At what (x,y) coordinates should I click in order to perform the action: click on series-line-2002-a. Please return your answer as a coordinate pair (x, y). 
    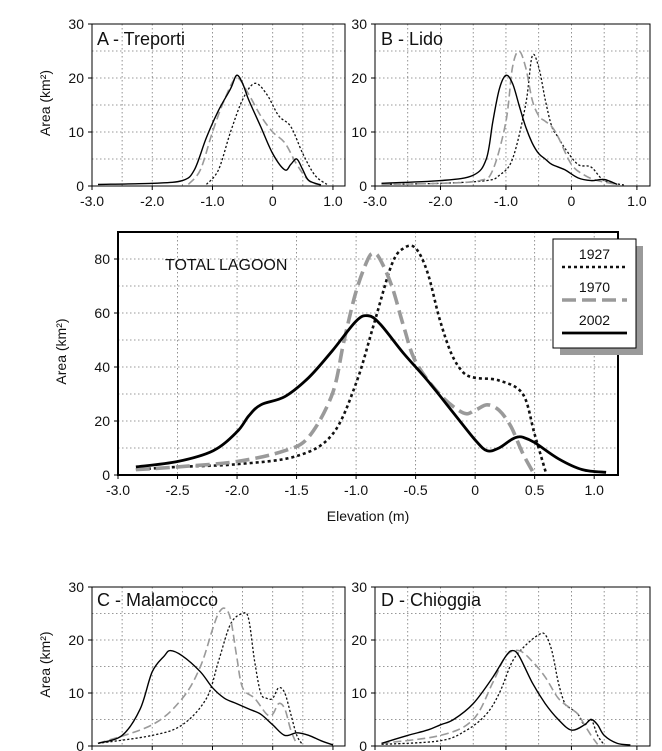
    Looking at the image, I should click on (209, 130).